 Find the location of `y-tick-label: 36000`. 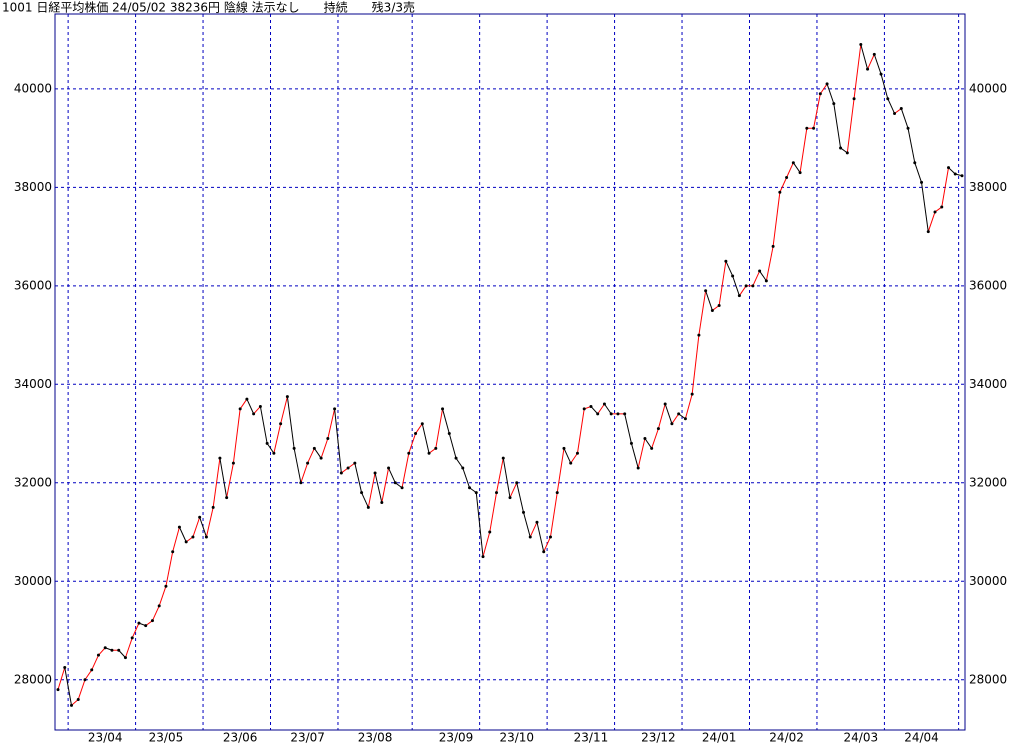

y-tick-label: 36000 is located at coordinates (33, 285).